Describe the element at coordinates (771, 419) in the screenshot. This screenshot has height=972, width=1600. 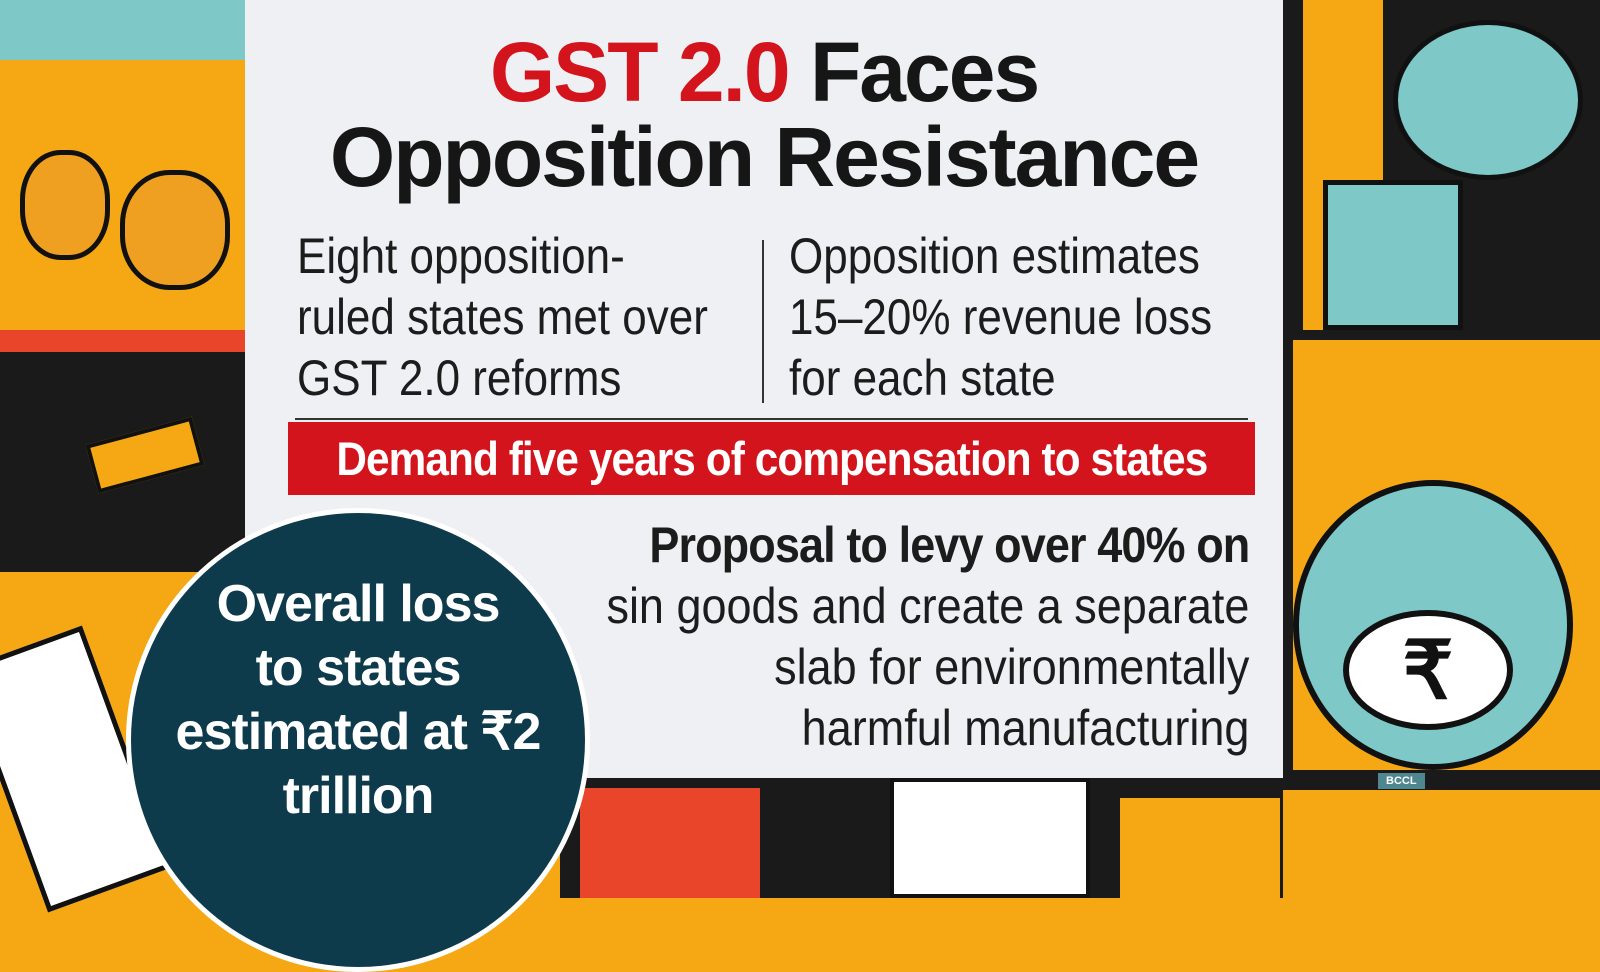
I see `horizontal-rule` at that location.